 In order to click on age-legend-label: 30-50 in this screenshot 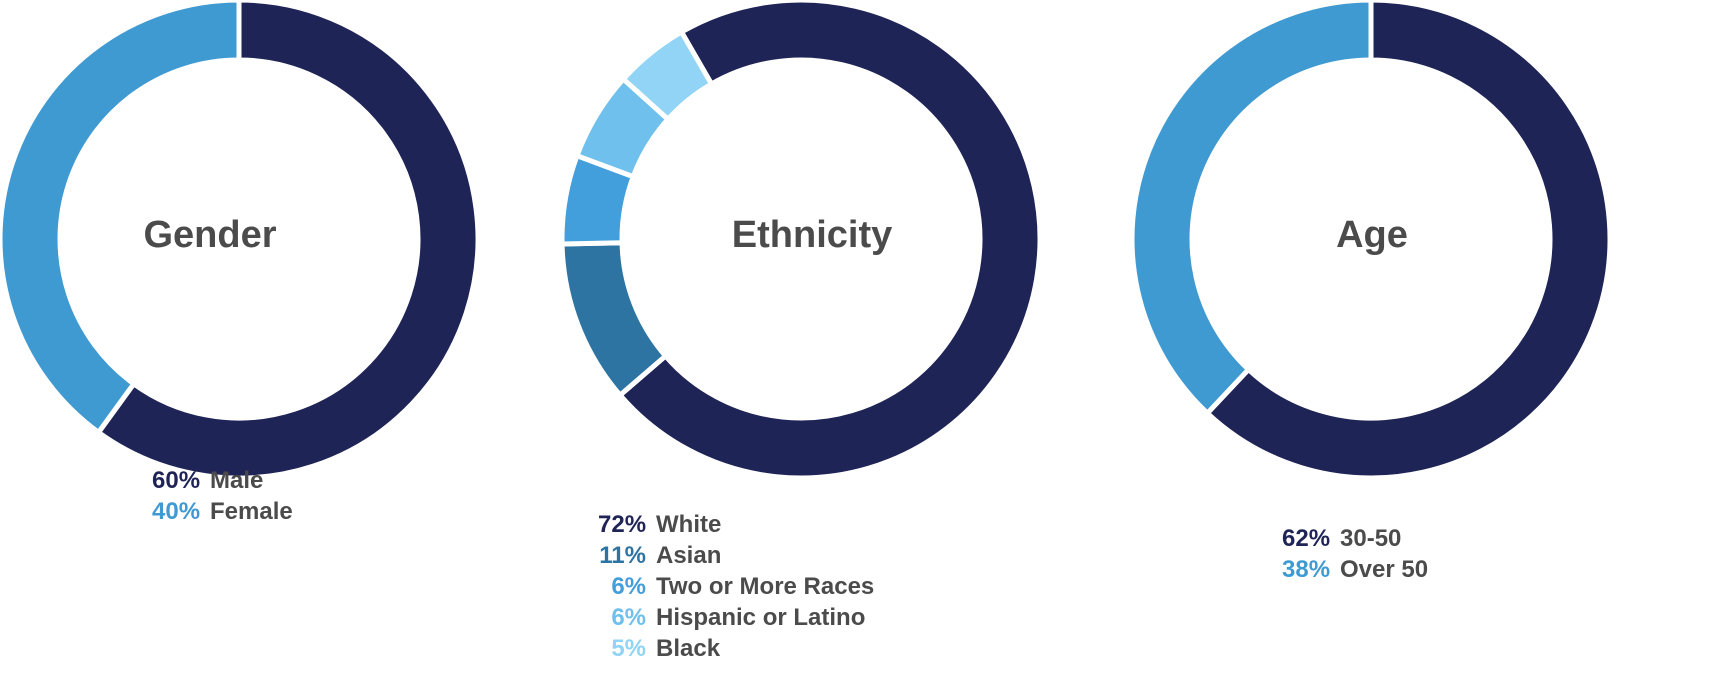, I will do `click(1371, 538)`.